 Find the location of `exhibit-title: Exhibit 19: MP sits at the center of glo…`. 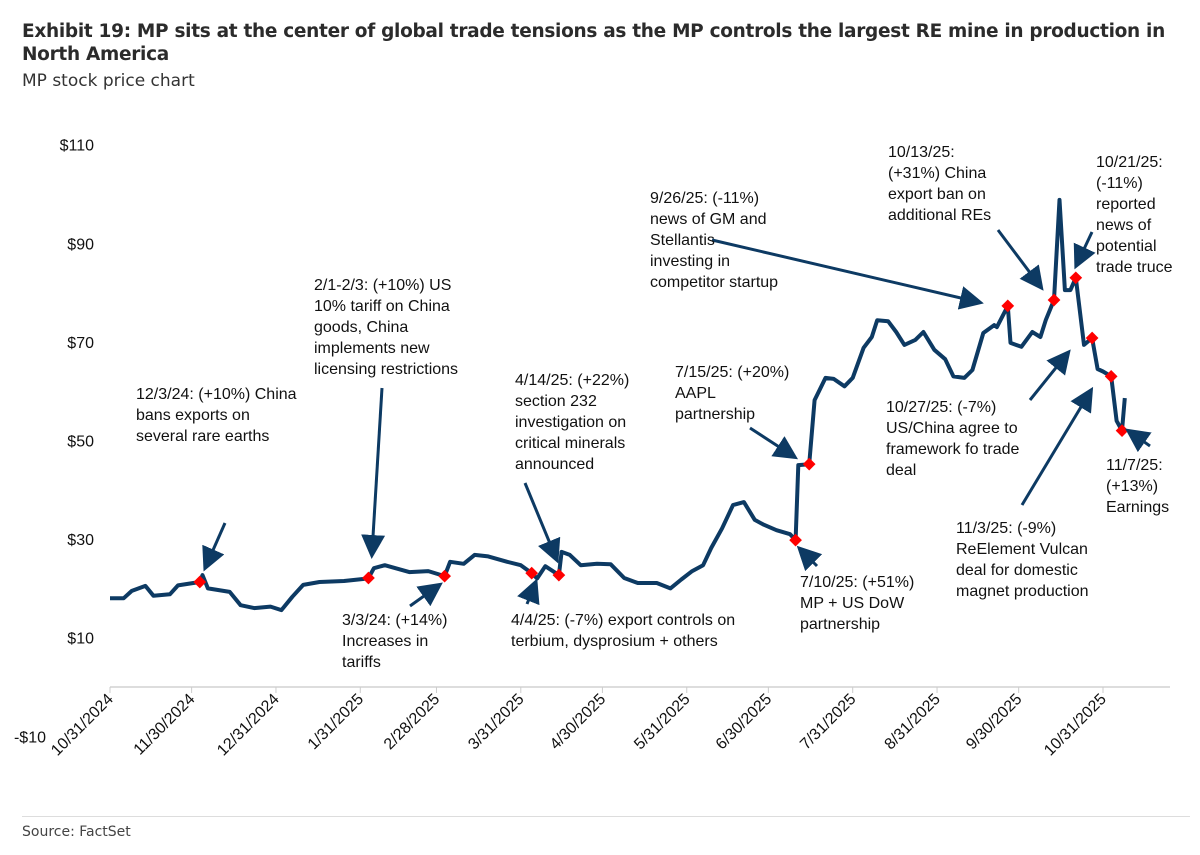

exhibit-title: Exhibit 19: MP sits at the center of glo… is located at coordinates (593, 43).